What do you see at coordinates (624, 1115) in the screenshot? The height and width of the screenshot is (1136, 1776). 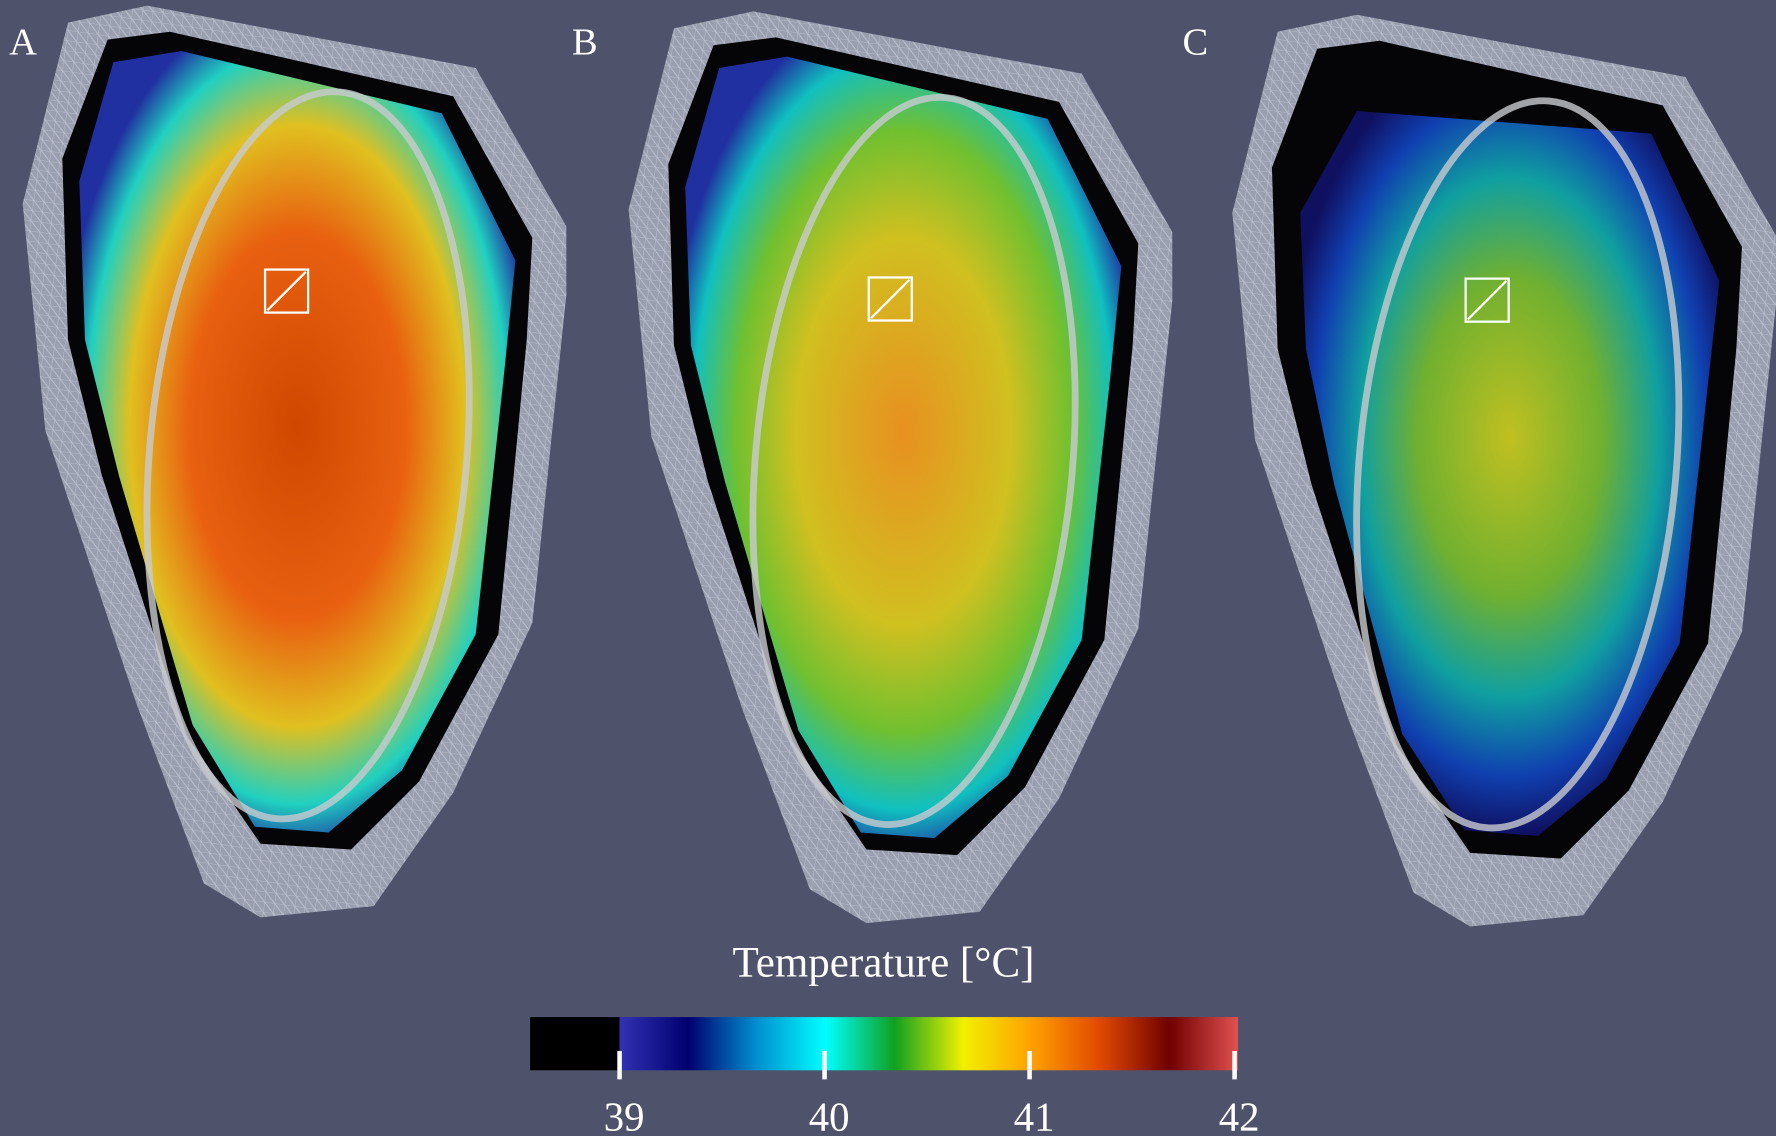 I see `tick-label: 39` at bounding box center [624, 1115].